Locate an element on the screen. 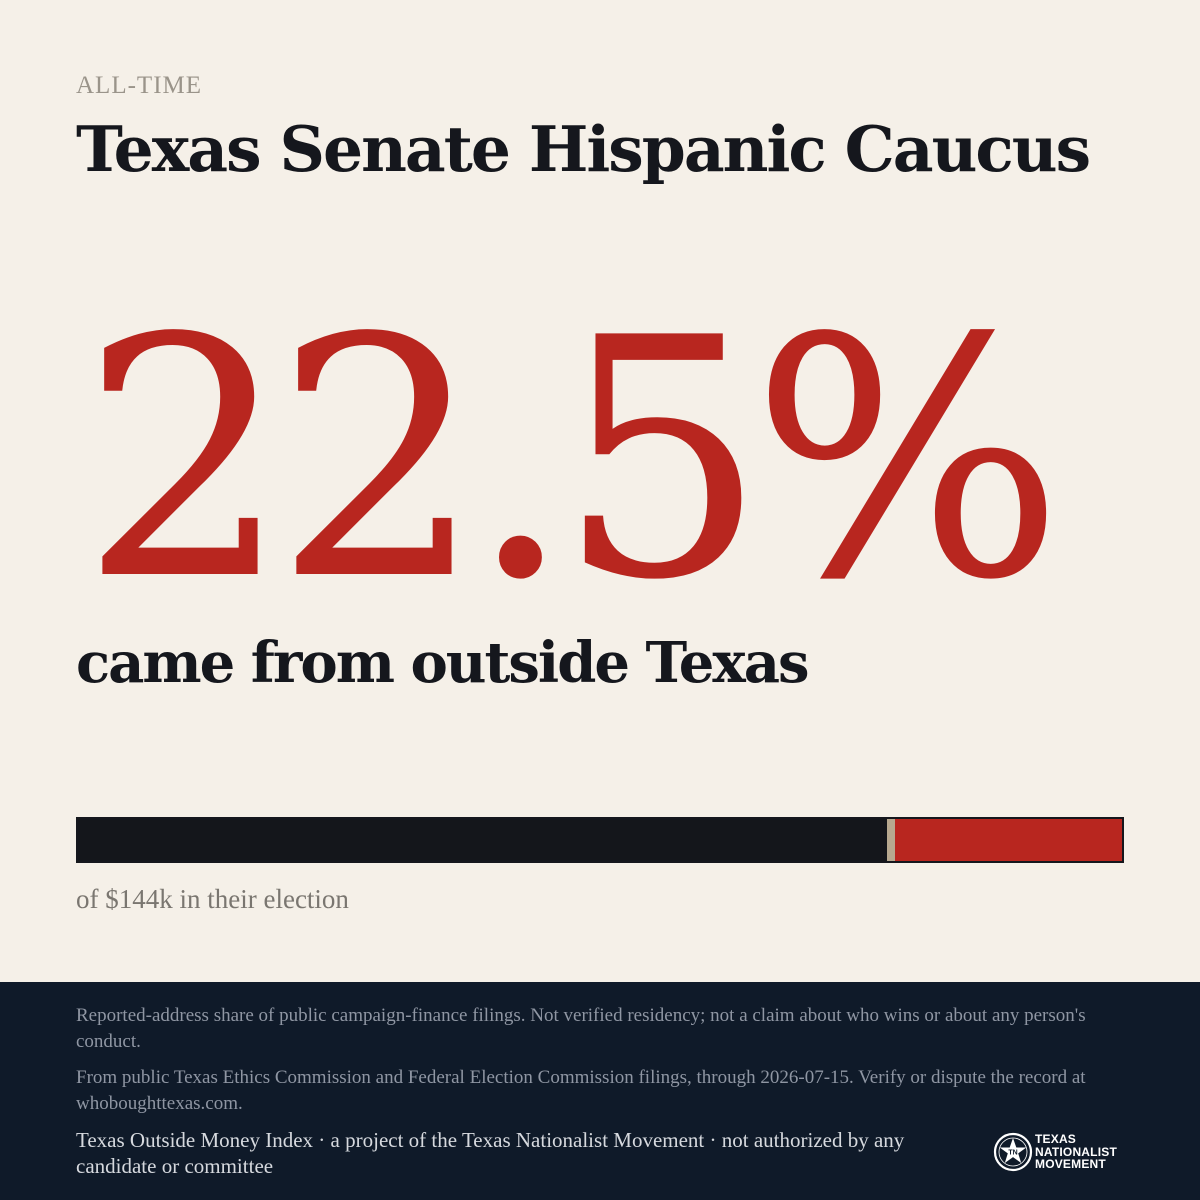  svg-text: TN is located at coordinates (1012, 1153).